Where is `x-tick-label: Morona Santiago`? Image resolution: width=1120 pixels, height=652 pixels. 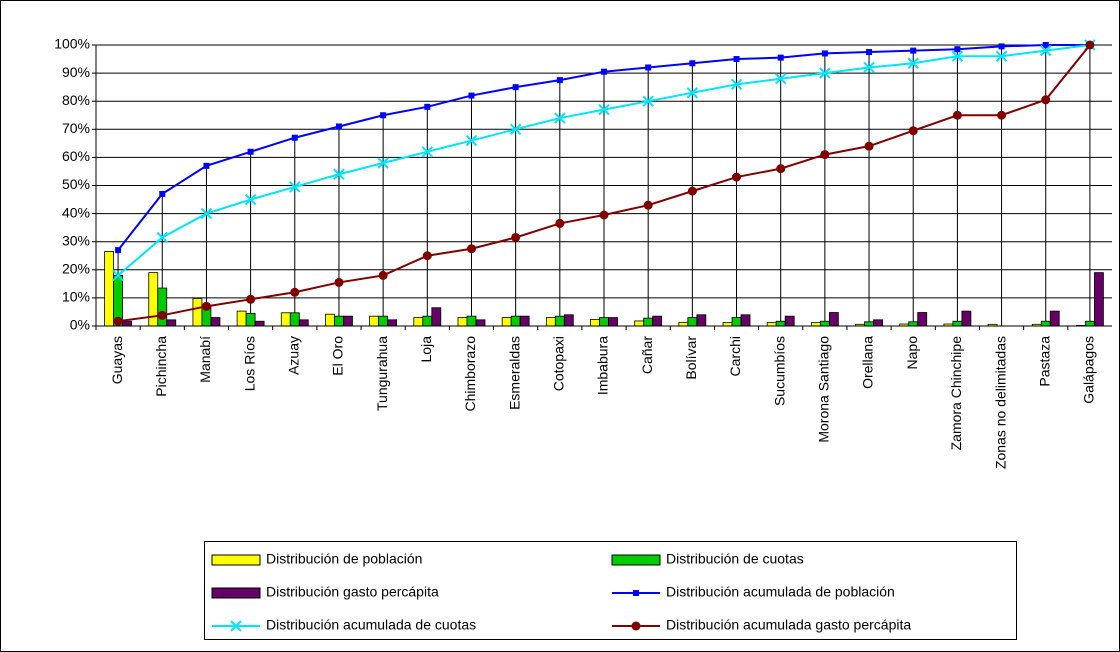 x-tick-label: Morona Santiago is located at coordinates (824, 389).